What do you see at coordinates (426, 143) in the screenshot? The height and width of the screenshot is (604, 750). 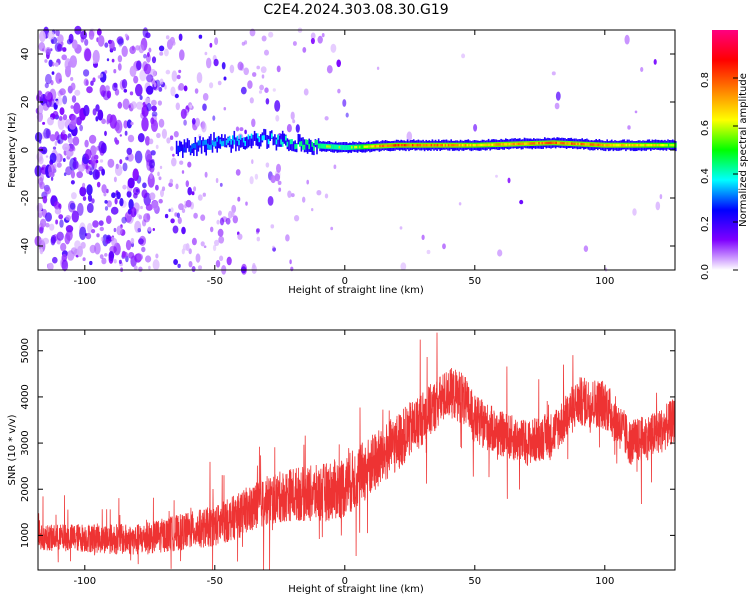 I see `spectrogram-ridge` at bounding box center [426, 143].